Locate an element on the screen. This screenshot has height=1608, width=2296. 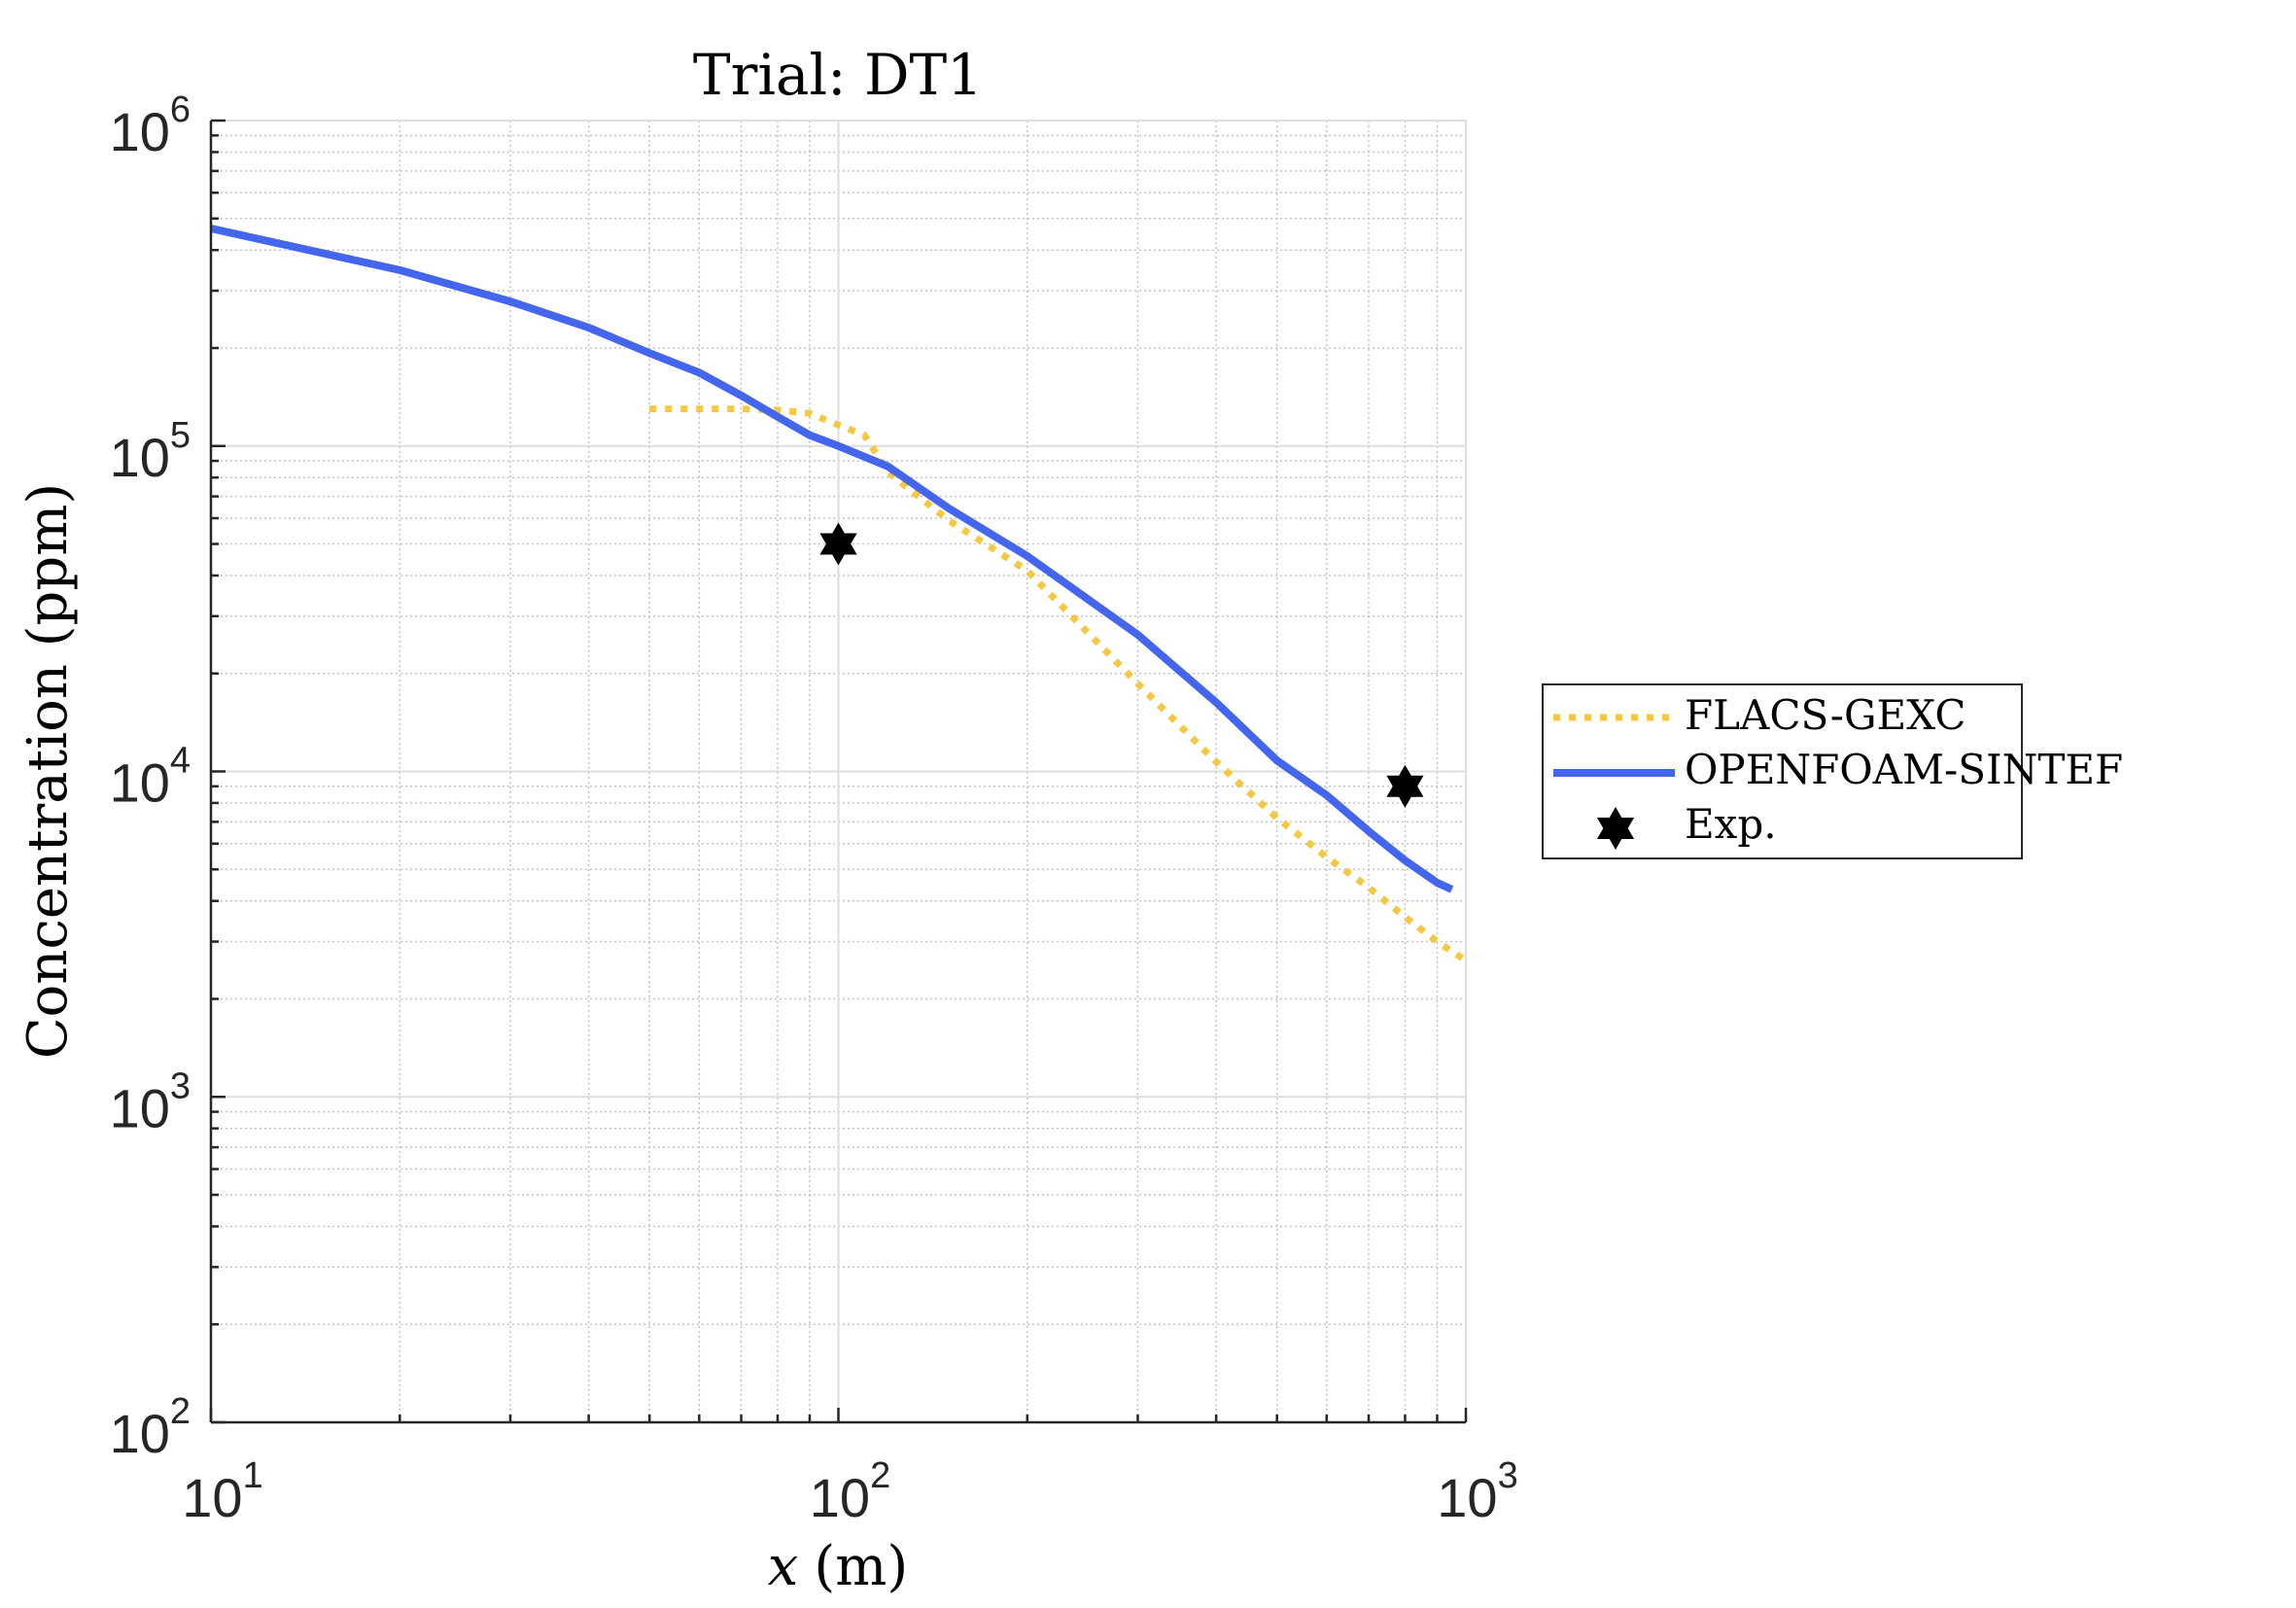
x-axis-variable: x is located at coordinates (783, 1566).